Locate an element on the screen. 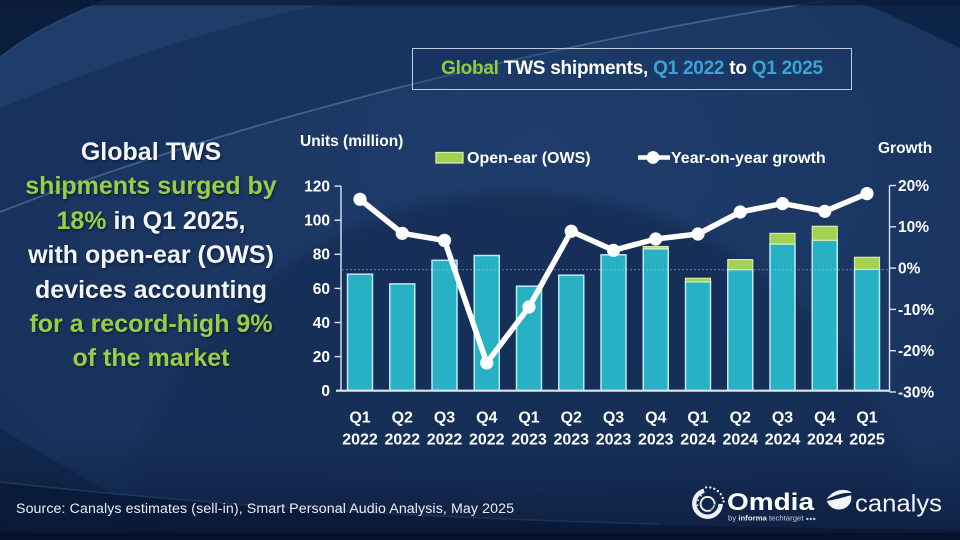 Image resolution: width=960 pixels, height=540 pixels. svg-text: 20 is located at coordinates (321, 357).